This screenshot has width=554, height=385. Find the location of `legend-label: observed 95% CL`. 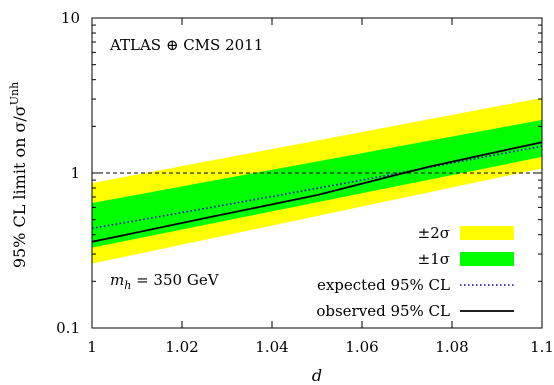

legend-label: observed 95% CL is located at coordinates (383, 311).